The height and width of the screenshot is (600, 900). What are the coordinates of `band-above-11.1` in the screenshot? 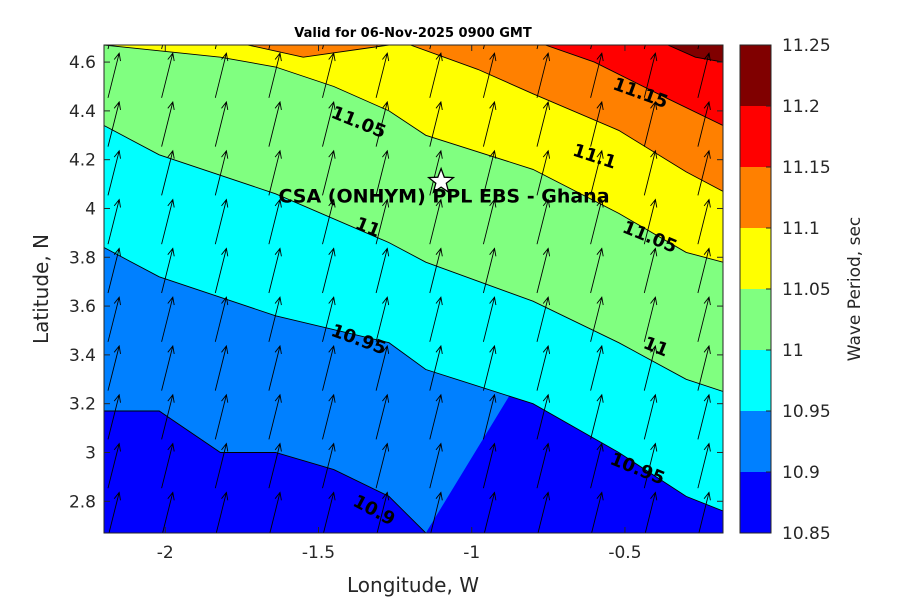 It's located at (318, 51).